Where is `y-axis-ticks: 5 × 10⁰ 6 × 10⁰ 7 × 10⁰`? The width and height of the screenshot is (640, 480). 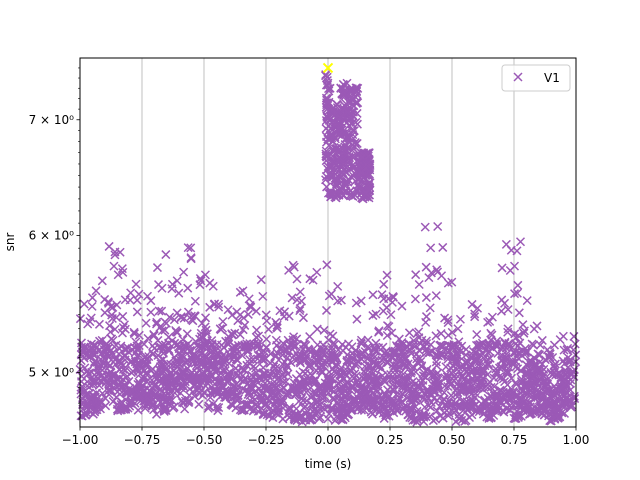 y-axis-ticks: 5 × 10⁰ 6 × 10⁰ 7 × 10⁰ is located at coordinates (54, 243).